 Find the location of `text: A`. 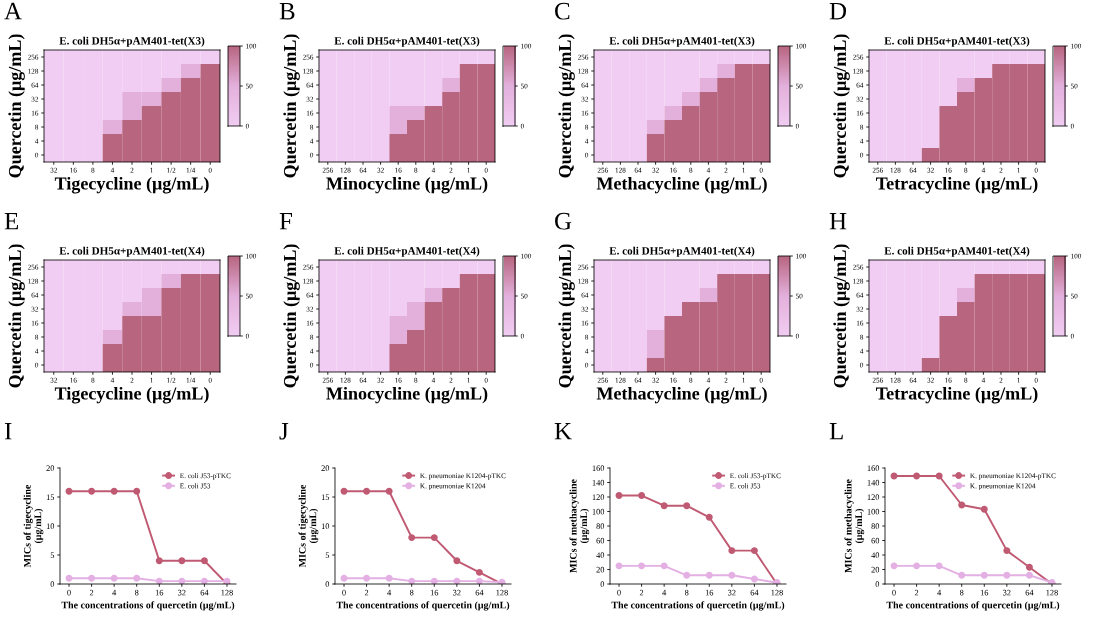

text: A is located at coordinates (13, 11).